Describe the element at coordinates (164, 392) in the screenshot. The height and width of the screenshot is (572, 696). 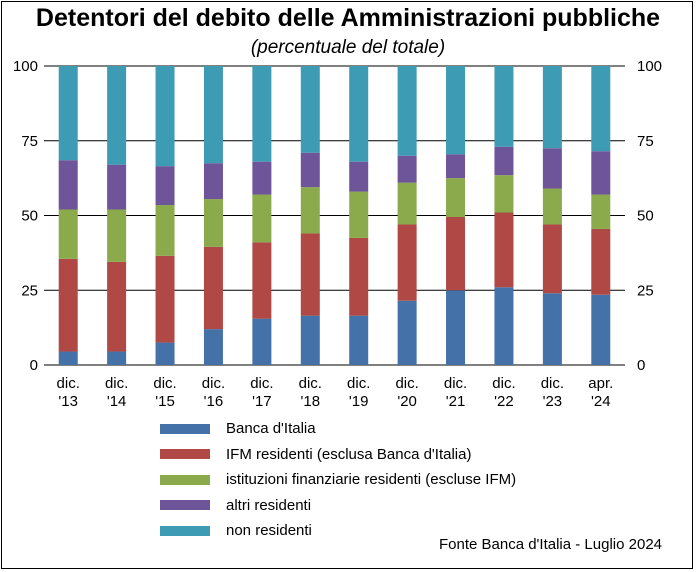
I see `x-tick-label: dic. '15` at that location.